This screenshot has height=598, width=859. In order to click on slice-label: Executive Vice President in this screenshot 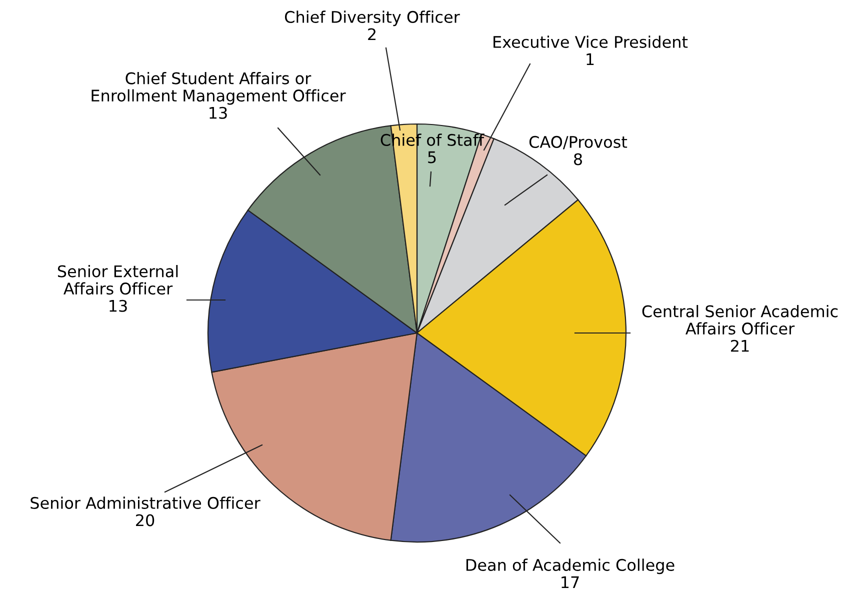, I will do `click(591, 42)`.